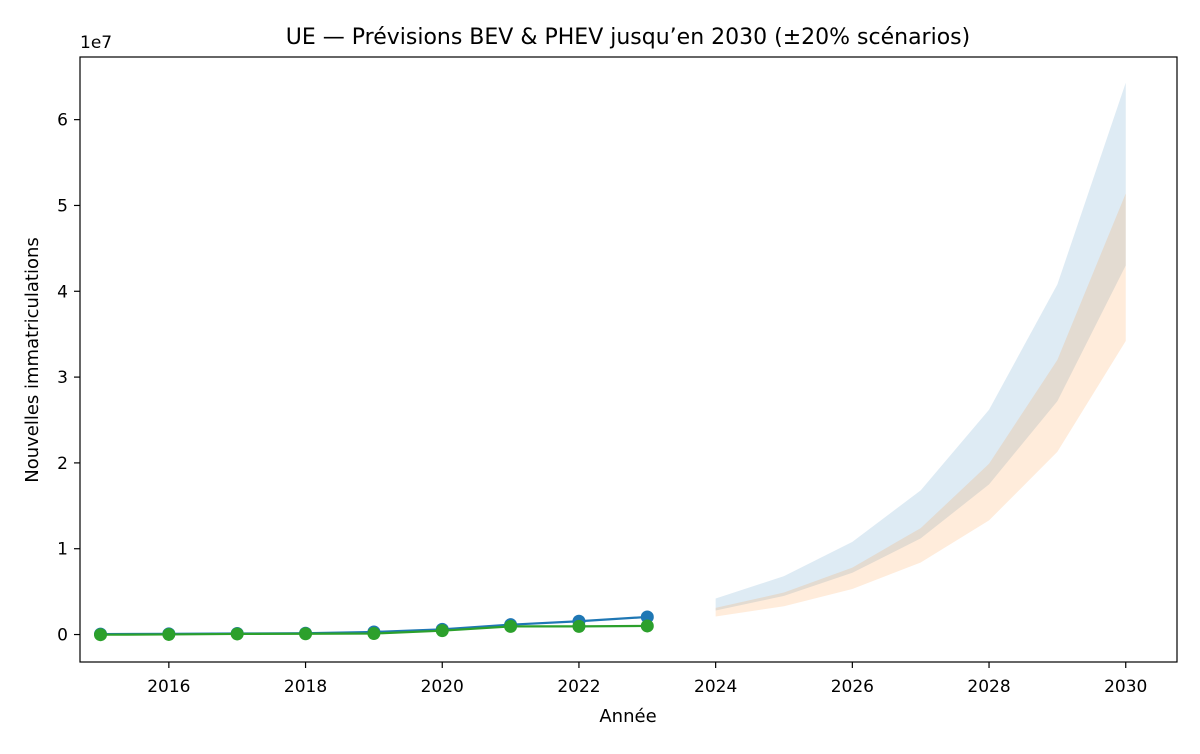 This screenshot has height=754, width=1200. What do you see at coordinates (442, 687) in the screenshot?
I see `x-tick-label: 2020` at bounding box center [442, 687].